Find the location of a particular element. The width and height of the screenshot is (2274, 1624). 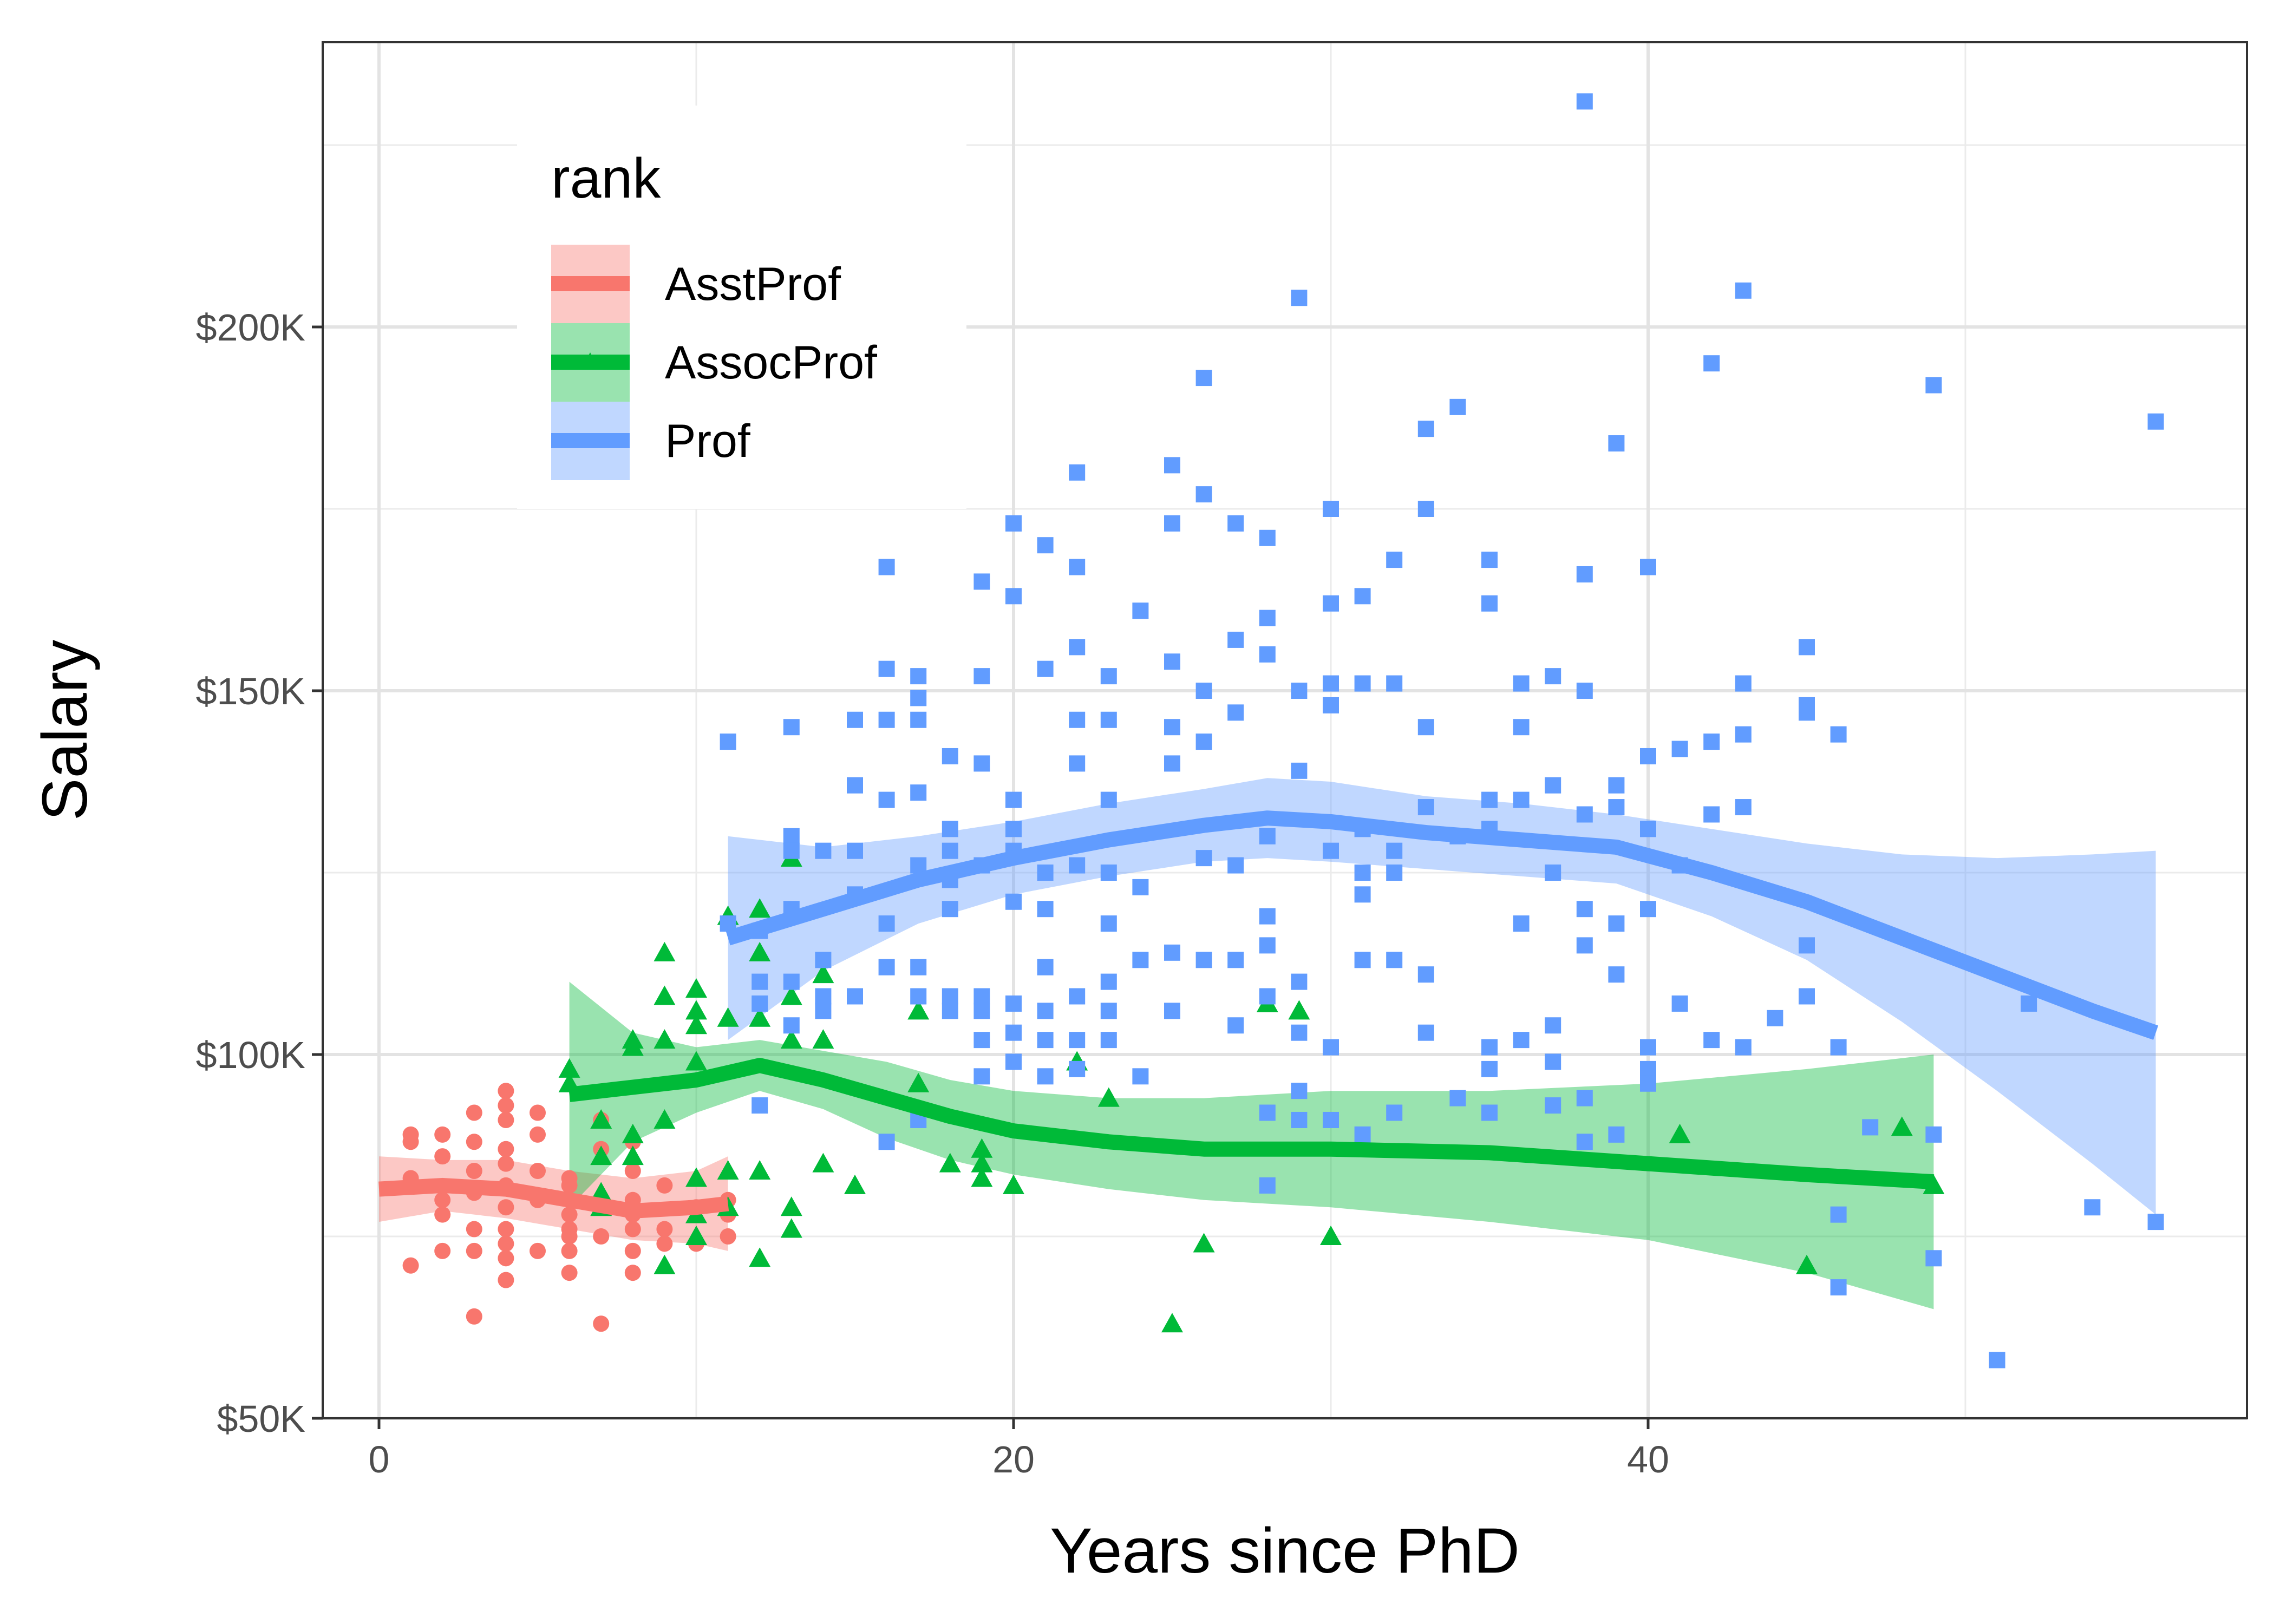

y-tick-label: $200K is located at coordinates (251, 327).